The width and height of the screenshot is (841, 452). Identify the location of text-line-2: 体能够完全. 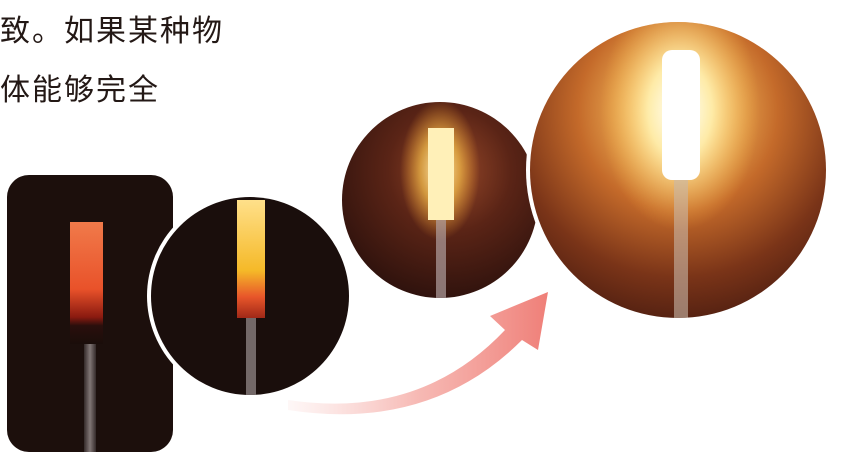
(80, 90).